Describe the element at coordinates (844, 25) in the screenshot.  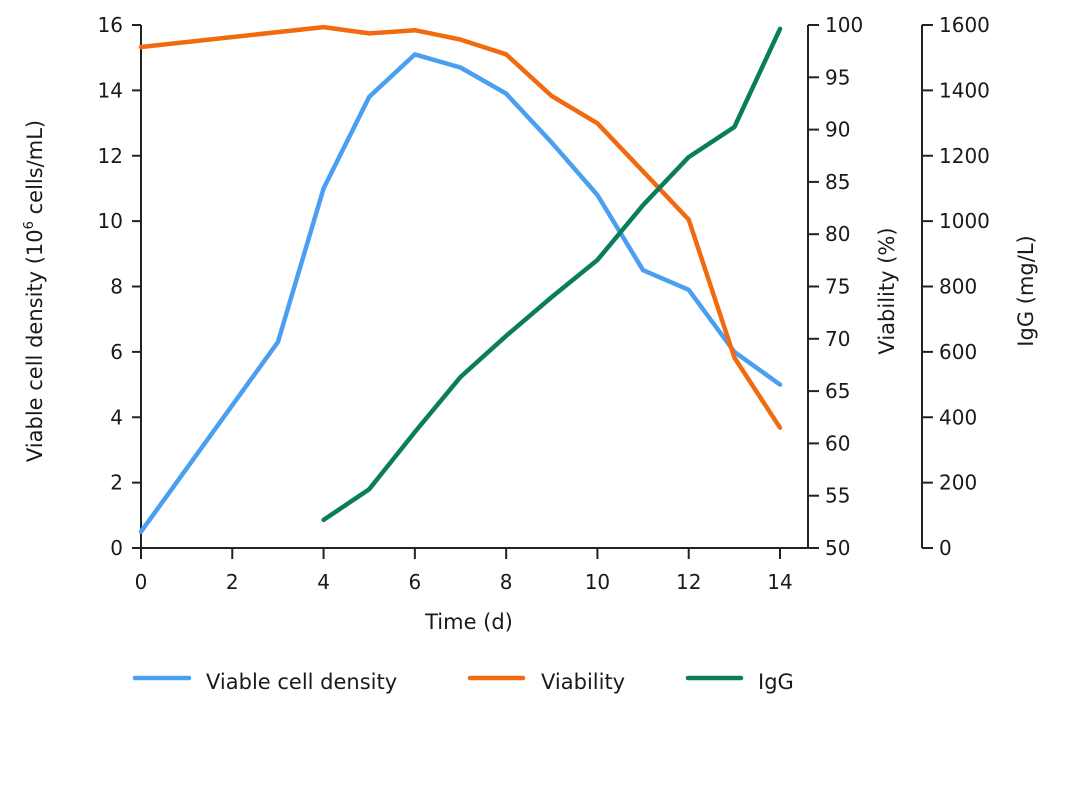
I see `viability-y-tick-label: 100` at that location.